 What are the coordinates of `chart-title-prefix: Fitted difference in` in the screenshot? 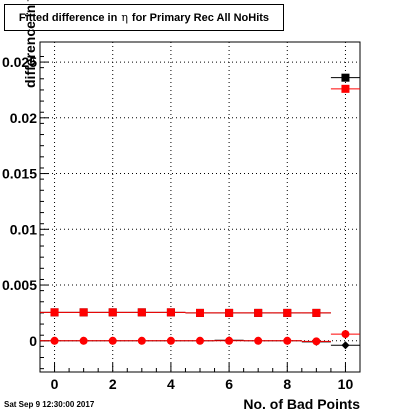 It's located at (68, 17).